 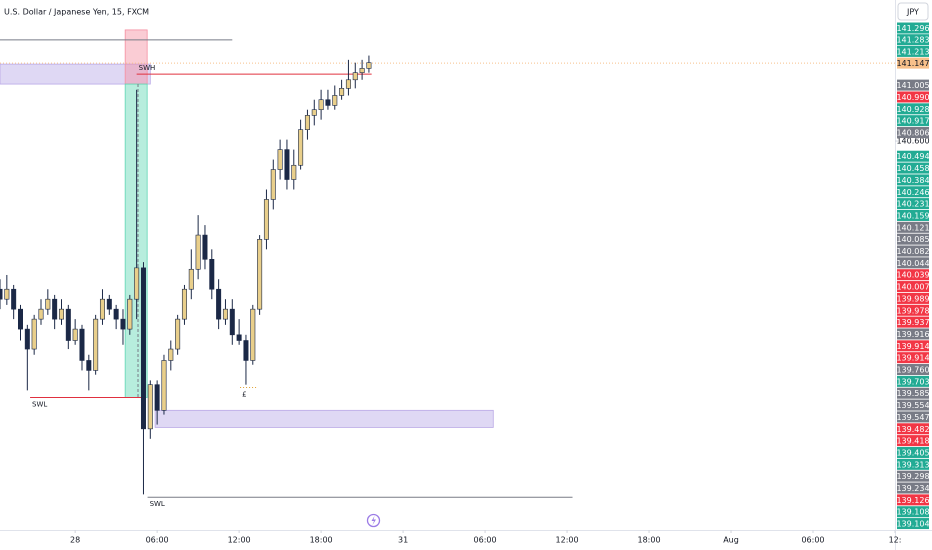 What do you see at coordinates (912, 417) in the screenshot?
I see `price-tag-label: 139.547` at bounding box center [912, 417].